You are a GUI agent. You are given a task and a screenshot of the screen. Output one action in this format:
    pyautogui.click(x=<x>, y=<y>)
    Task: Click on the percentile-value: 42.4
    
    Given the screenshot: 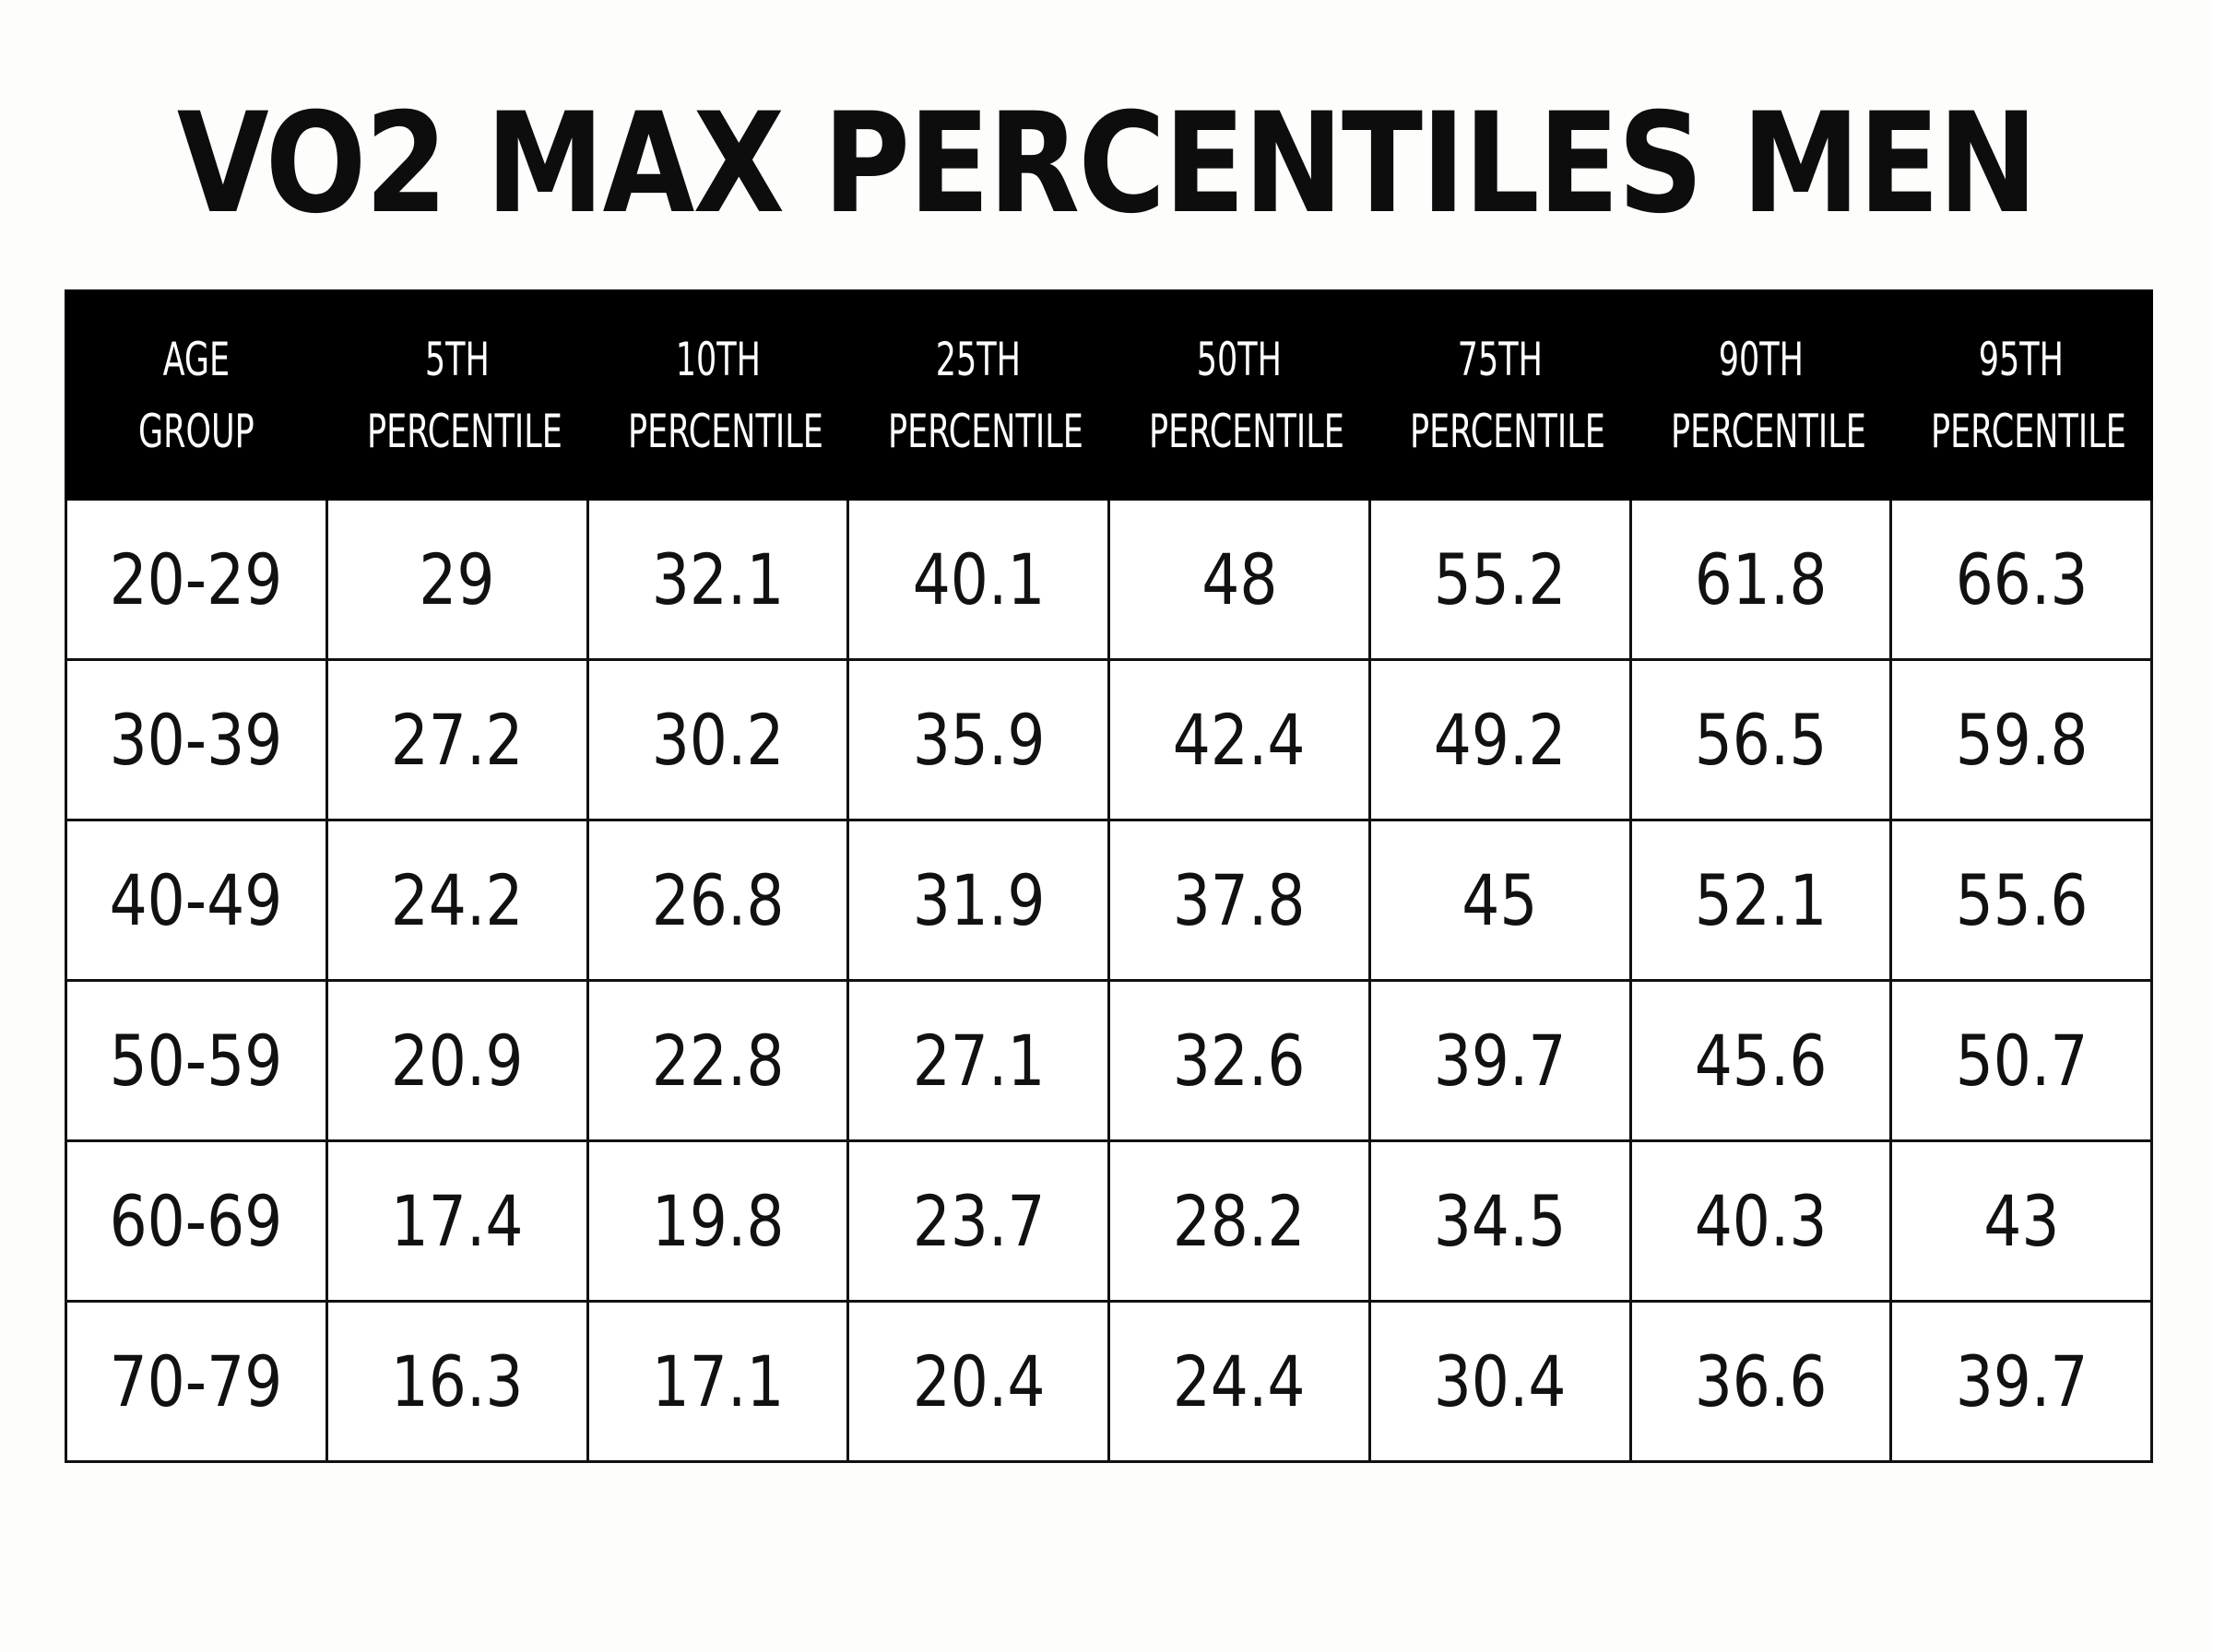 What is the action you would take?
    pyautogui.click(x=1239, y=740)
    